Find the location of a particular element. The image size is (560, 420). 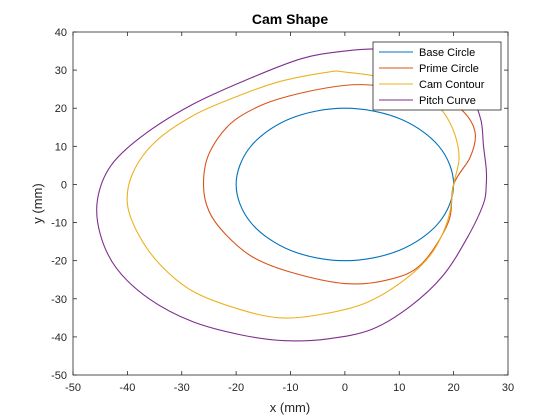

legend-label-prime-circle: Prime Circle is located at coordinates (449, 69).